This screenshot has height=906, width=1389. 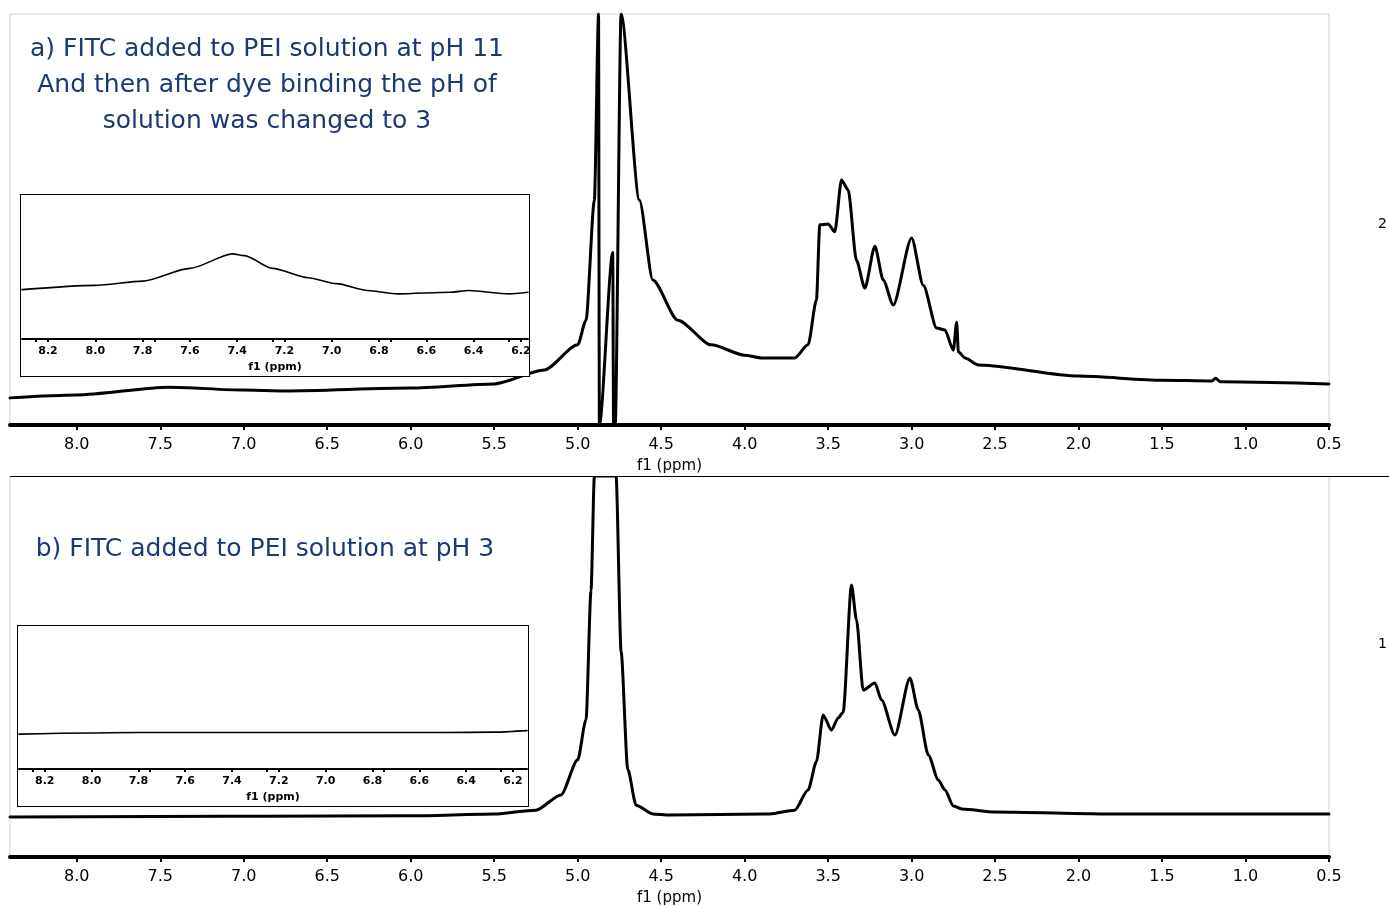 What do you see at coordinates (1382, 643) in the screenshot?
I see `text: 1` at bounding box center [1382, 643].